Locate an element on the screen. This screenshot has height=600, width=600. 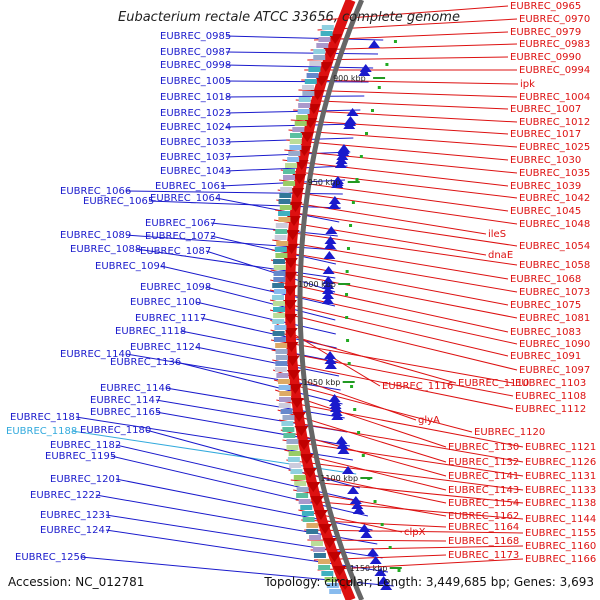
gene-label-left: EUBREC_1087 is located at coordinates (175, 251).